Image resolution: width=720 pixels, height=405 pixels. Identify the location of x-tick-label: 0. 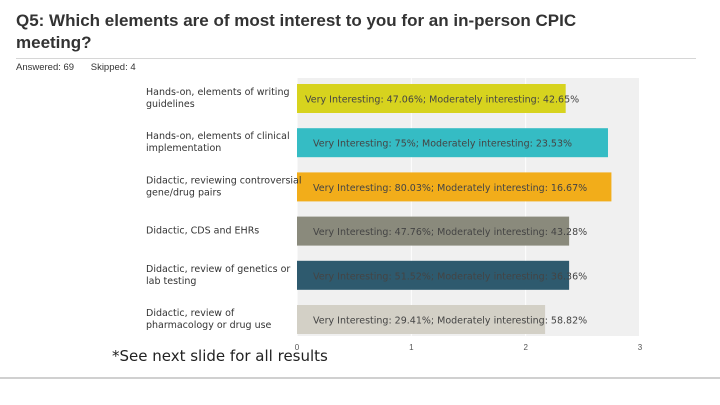
(297, 347).